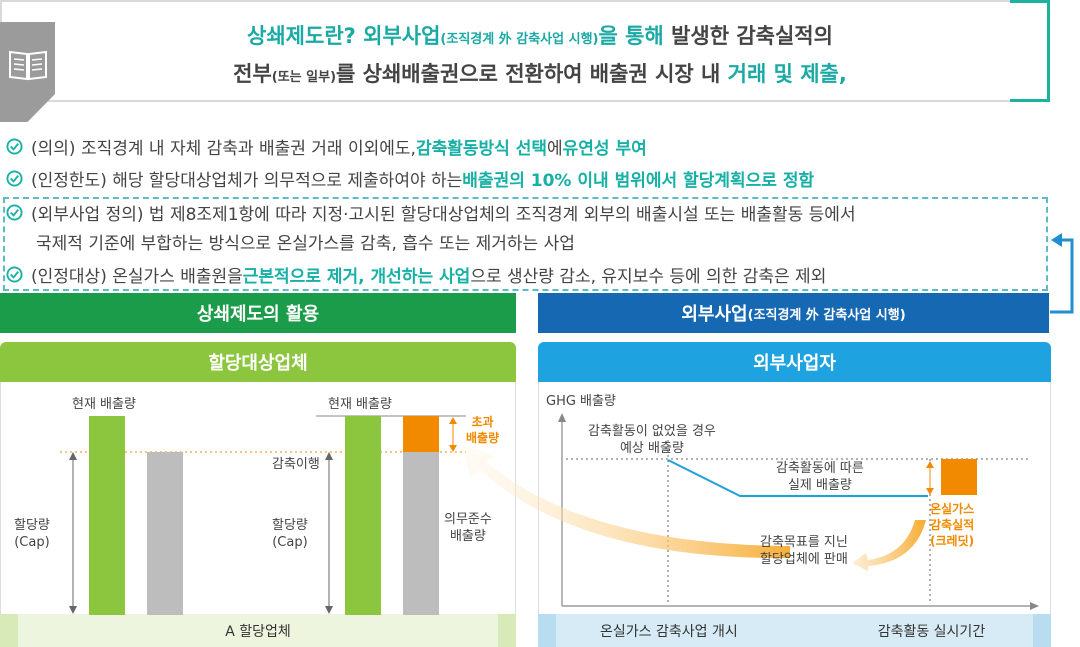 Image resolution: width=1080 pixels, height=647 pixels. Describe the element at coordinates (290, 534) in the screenshot. I see `label-cap-2: 할당량 (Cap)` at that location.